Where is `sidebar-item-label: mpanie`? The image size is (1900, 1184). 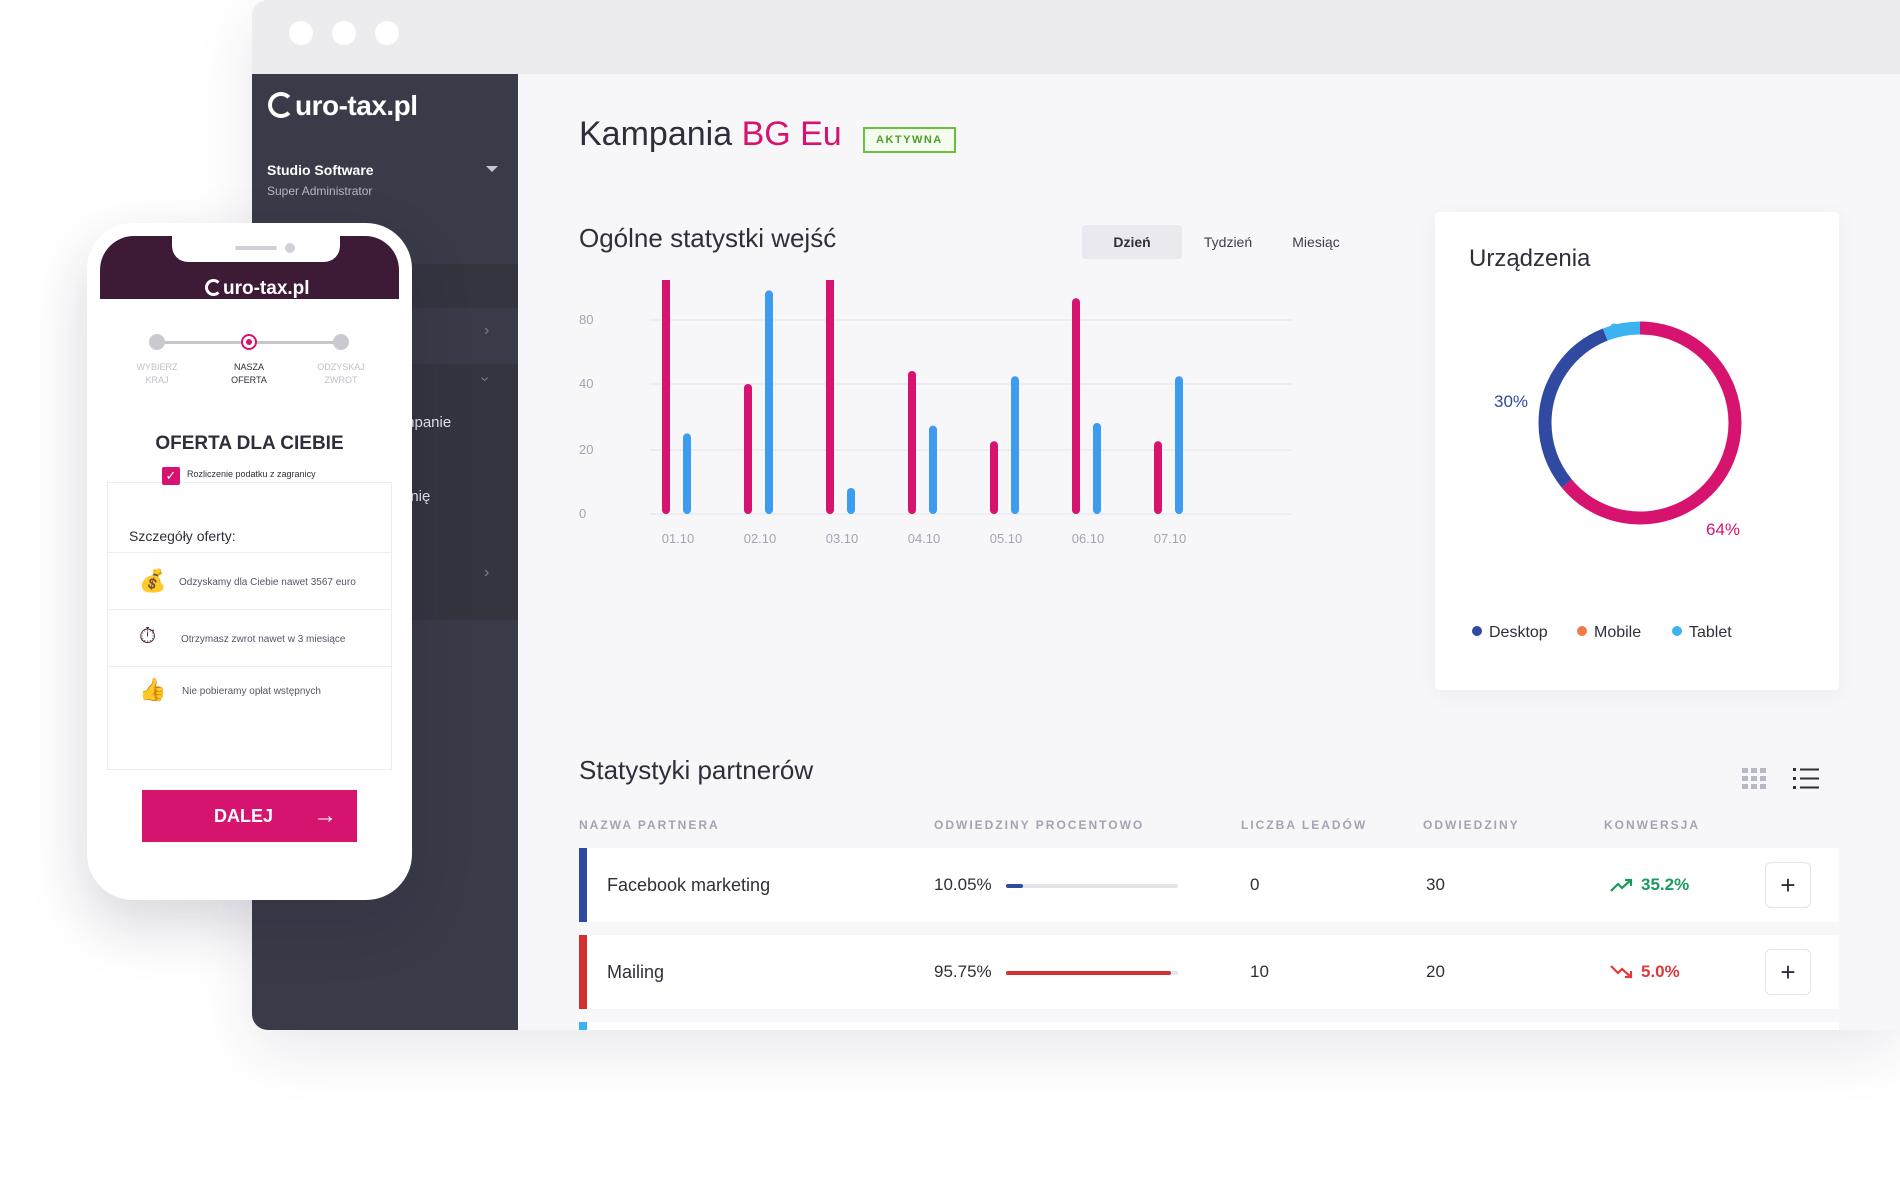 sidebar-item-label: mpanie is located at coordinates (427, 422).